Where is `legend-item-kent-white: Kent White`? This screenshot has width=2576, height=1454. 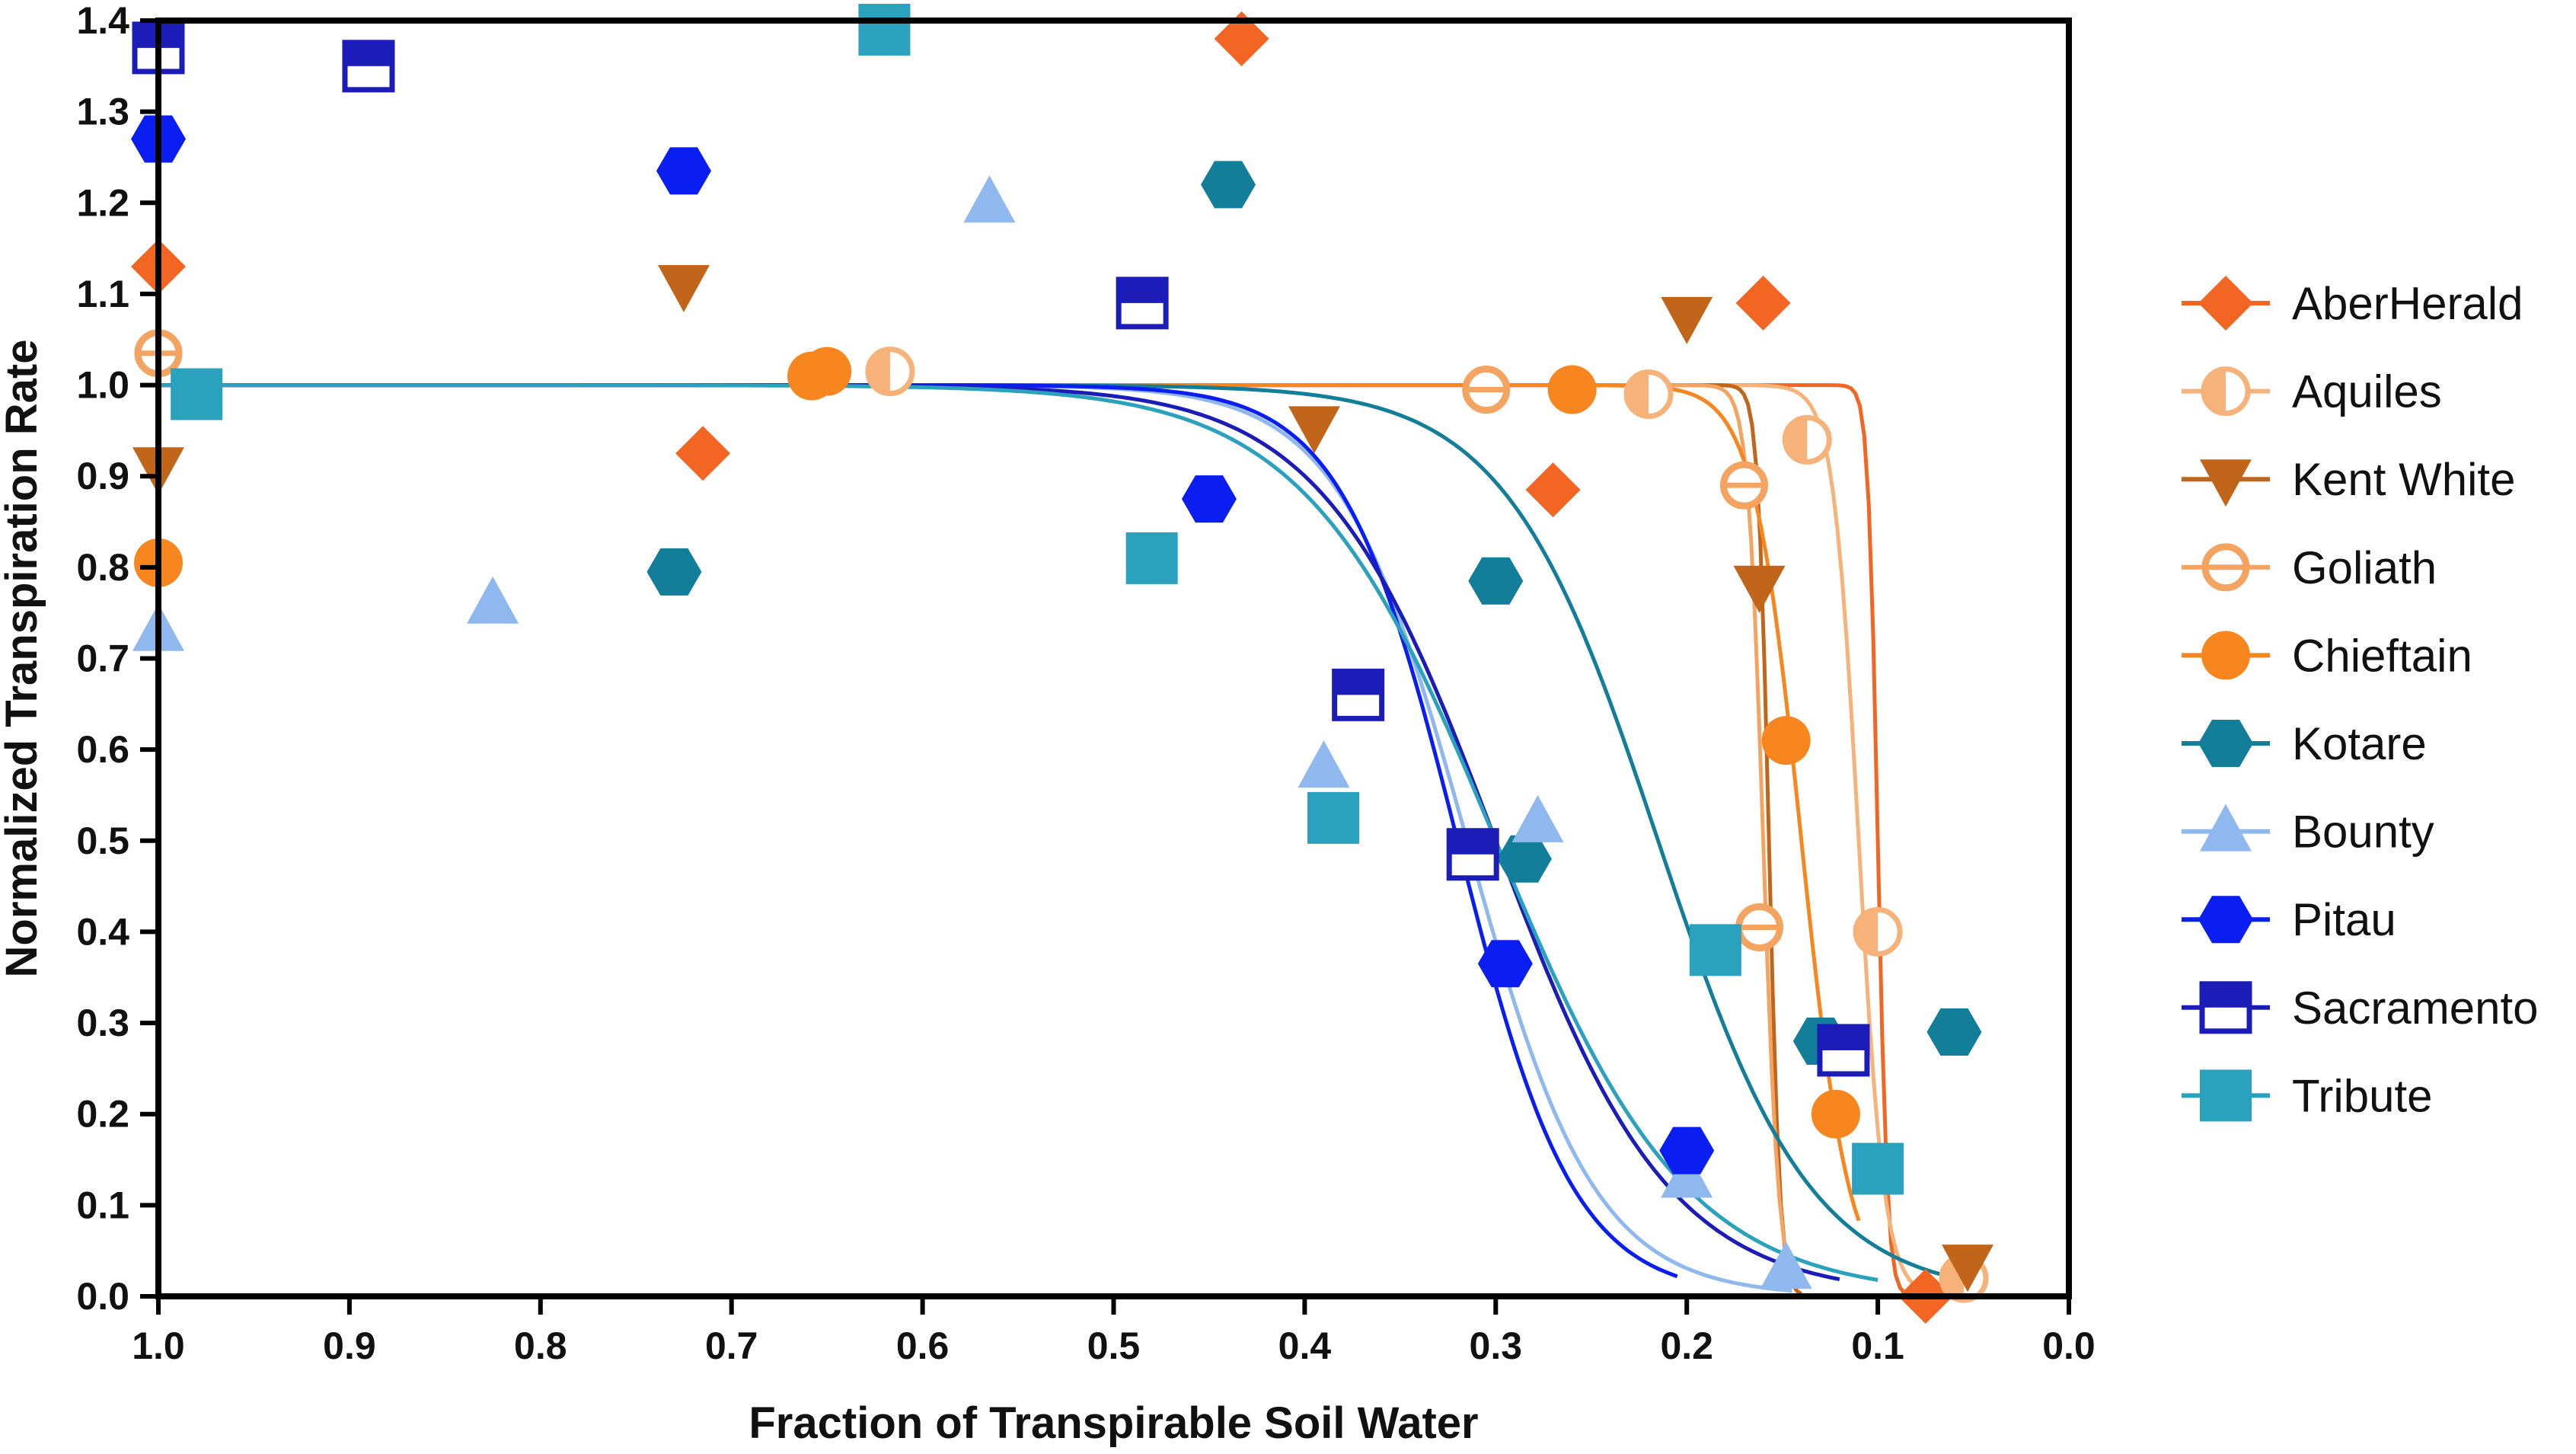
legend-item-kent-white: Kent White is located at coordinates (2348, 480).